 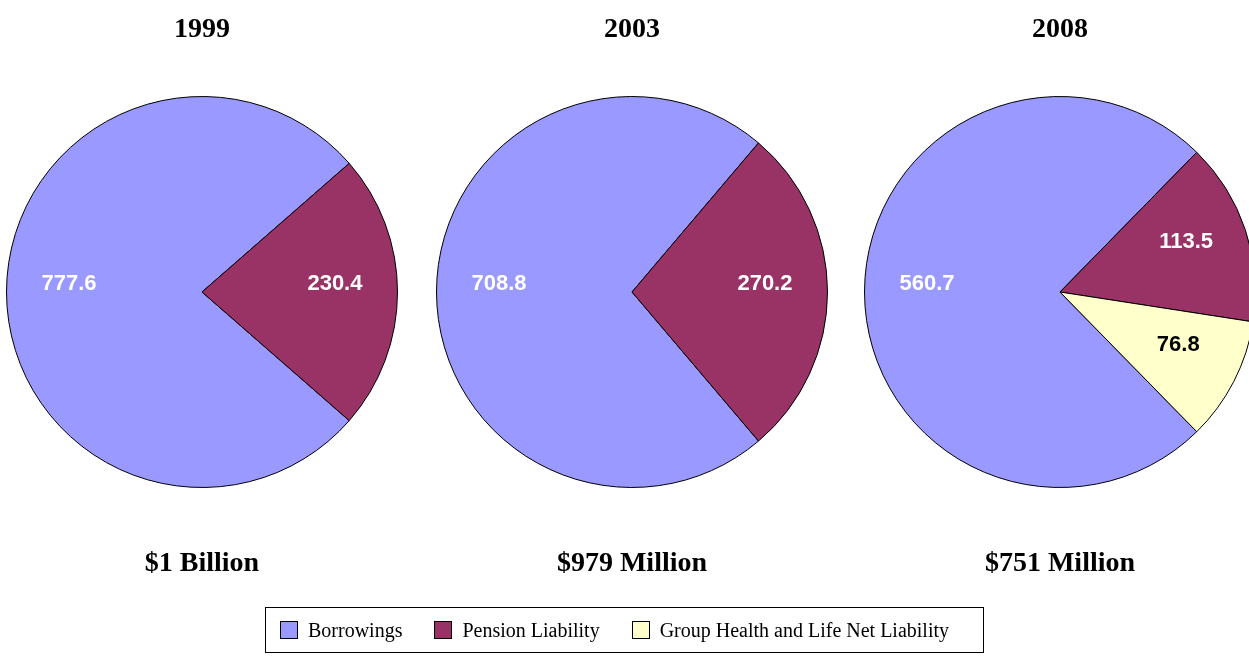 What do you see at coordinates (927, 283) in the screenshot?
I see `data-label: 560.7` at bounding box center [927, 283].